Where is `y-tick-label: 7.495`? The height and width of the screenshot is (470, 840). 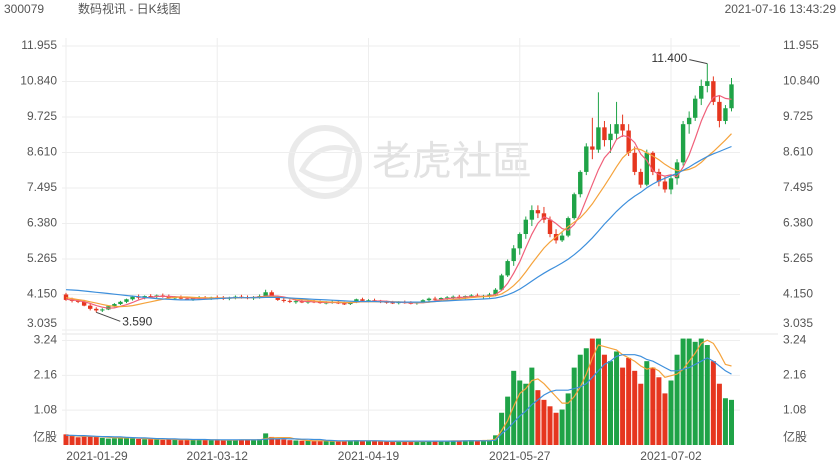
y-tick-label: 7.495 is located at coordinates (42, 187).